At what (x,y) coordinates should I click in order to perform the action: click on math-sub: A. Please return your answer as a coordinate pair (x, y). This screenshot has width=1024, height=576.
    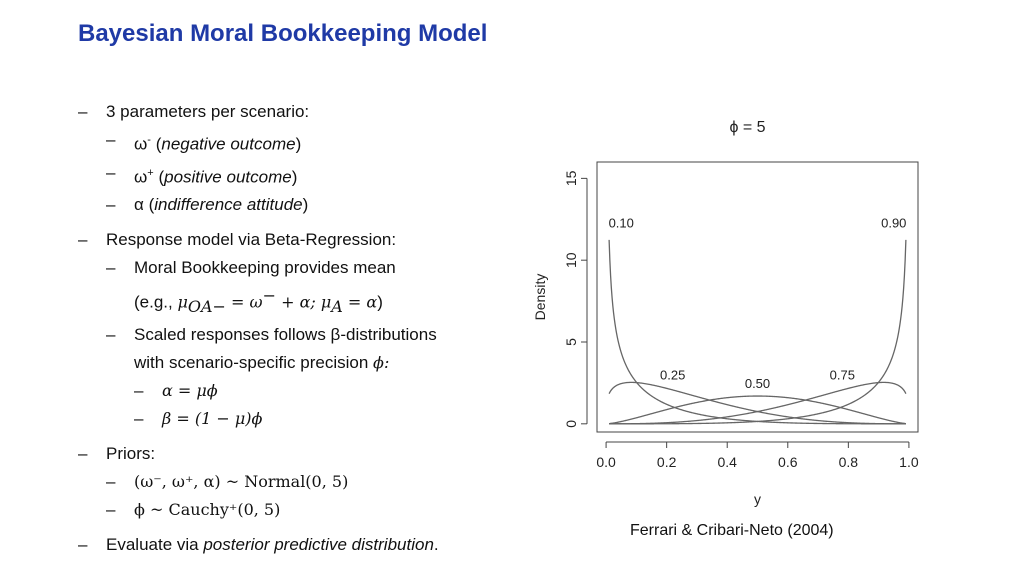
    Looking at the image, I should click on (337, 307).